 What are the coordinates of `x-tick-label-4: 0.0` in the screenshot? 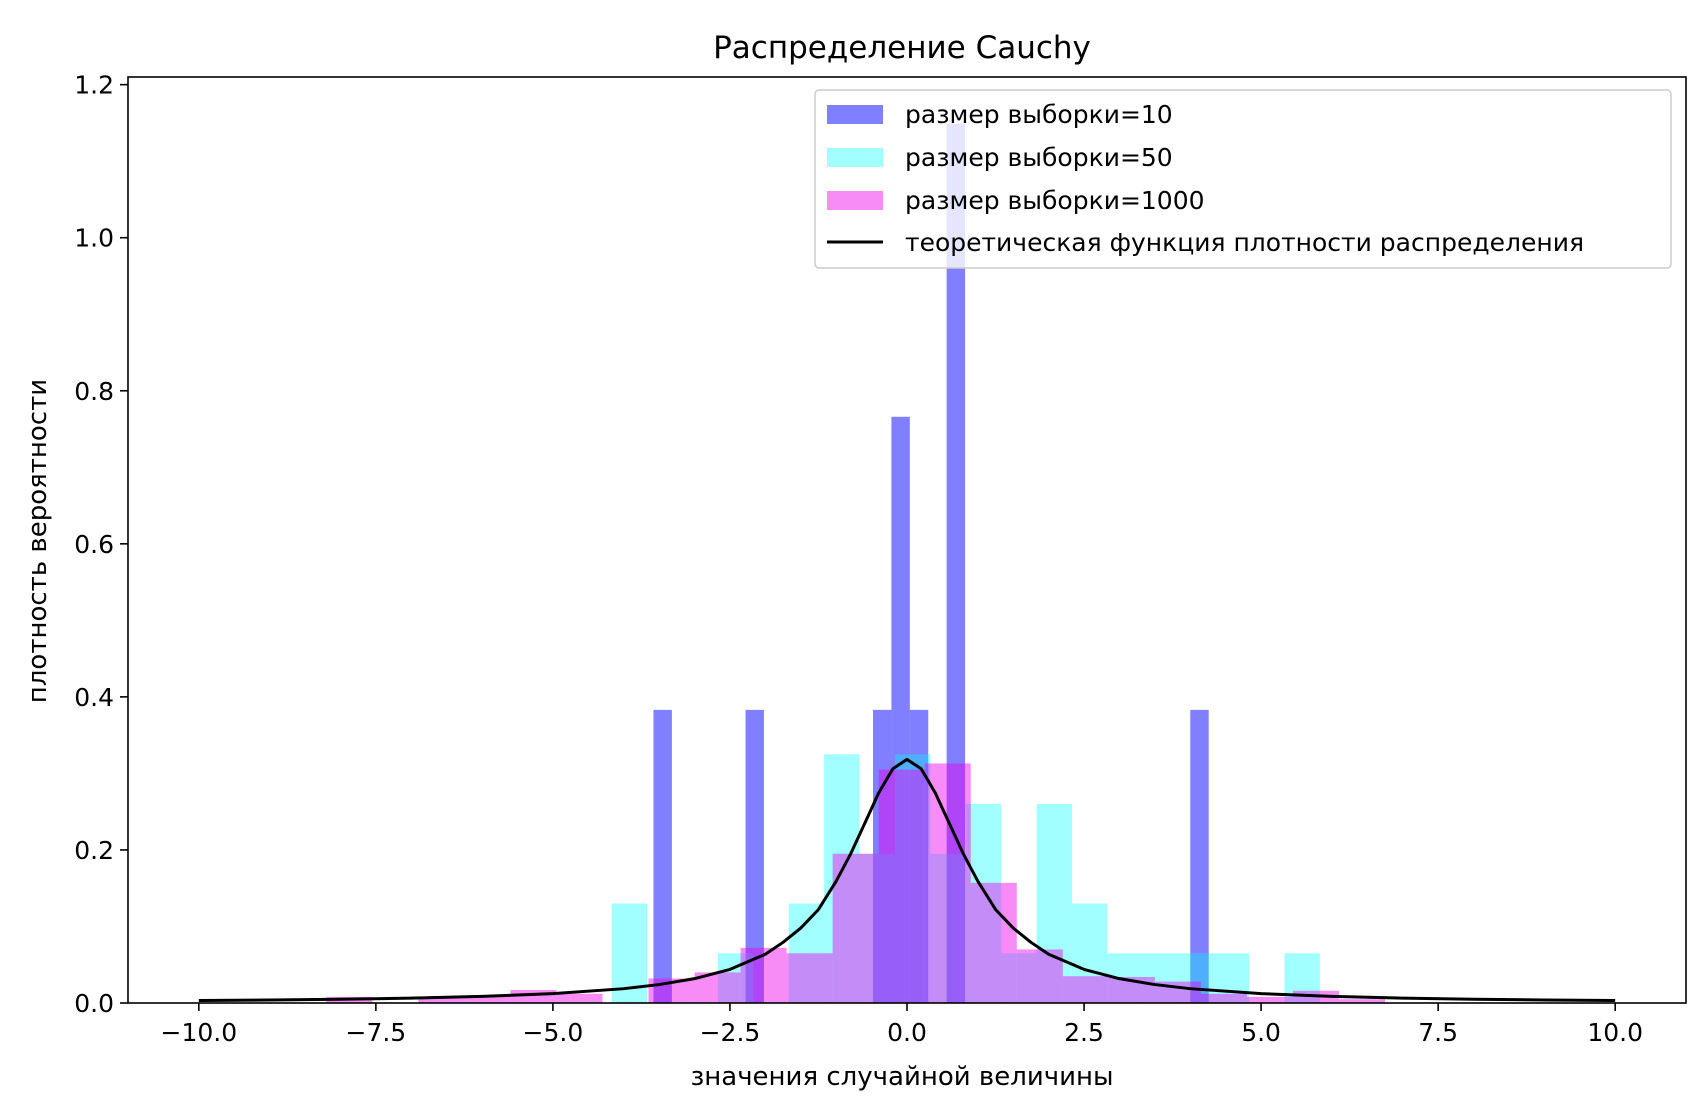 It's located at (907, 1032).